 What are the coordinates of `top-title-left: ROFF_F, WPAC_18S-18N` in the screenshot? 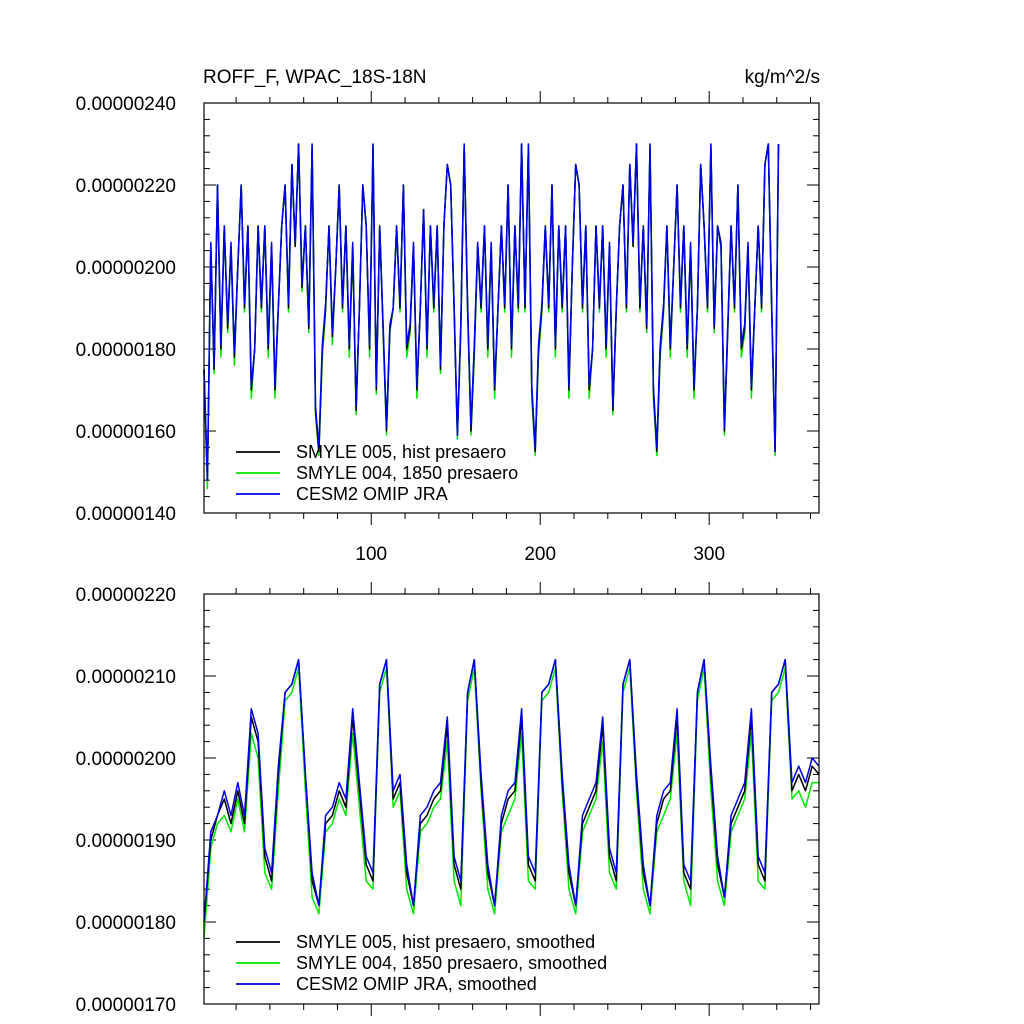 It's located at (314, 77).